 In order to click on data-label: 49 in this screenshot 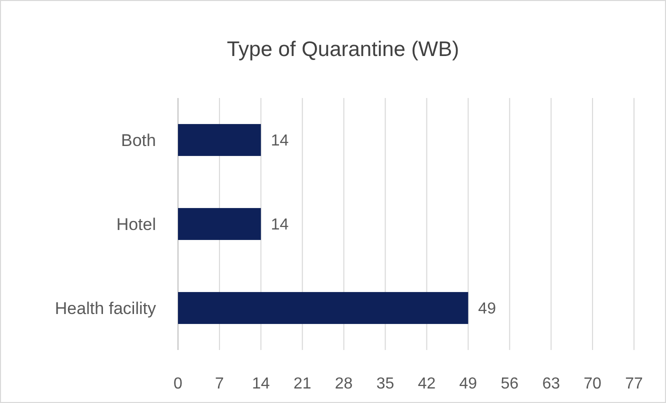, I will do `click(487, 309)`.